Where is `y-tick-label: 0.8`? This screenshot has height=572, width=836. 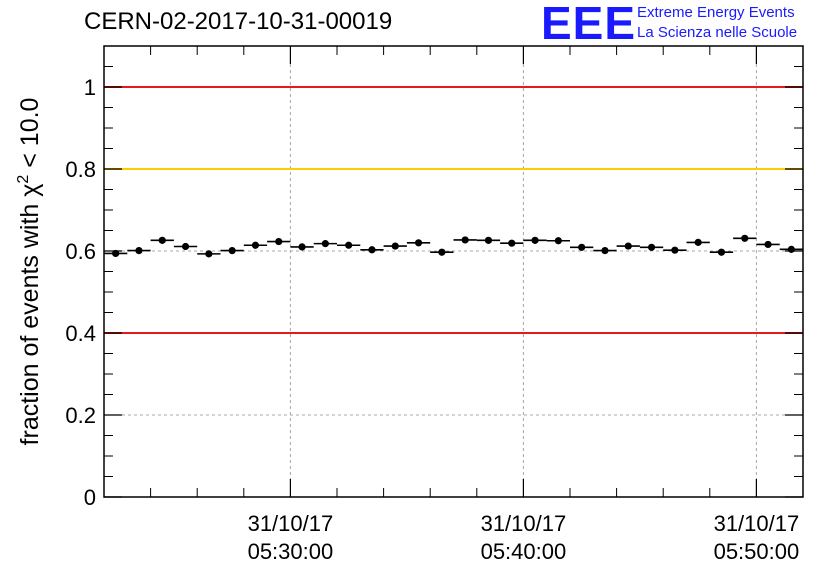 y-tick-label: 0.8 is located at coordinates (80, 169).